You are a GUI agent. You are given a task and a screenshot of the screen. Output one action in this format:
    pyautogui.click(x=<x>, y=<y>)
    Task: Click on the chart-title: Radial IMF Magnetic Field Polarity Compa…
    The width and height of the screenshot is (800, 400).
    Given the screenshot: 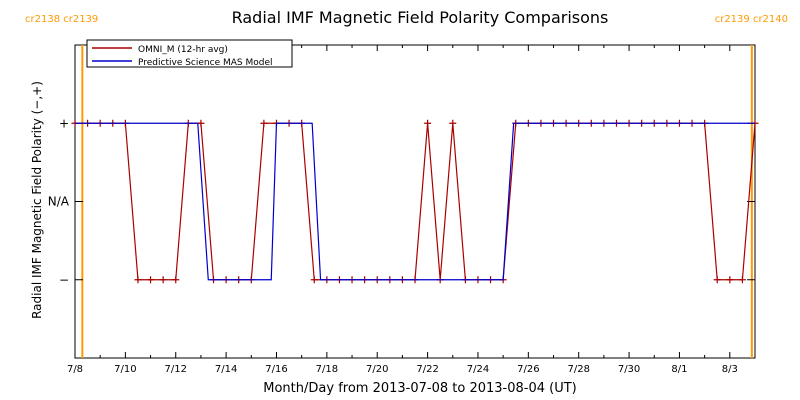 What is the action you would take?
    pyautogui.click(x=420, y=17)
    